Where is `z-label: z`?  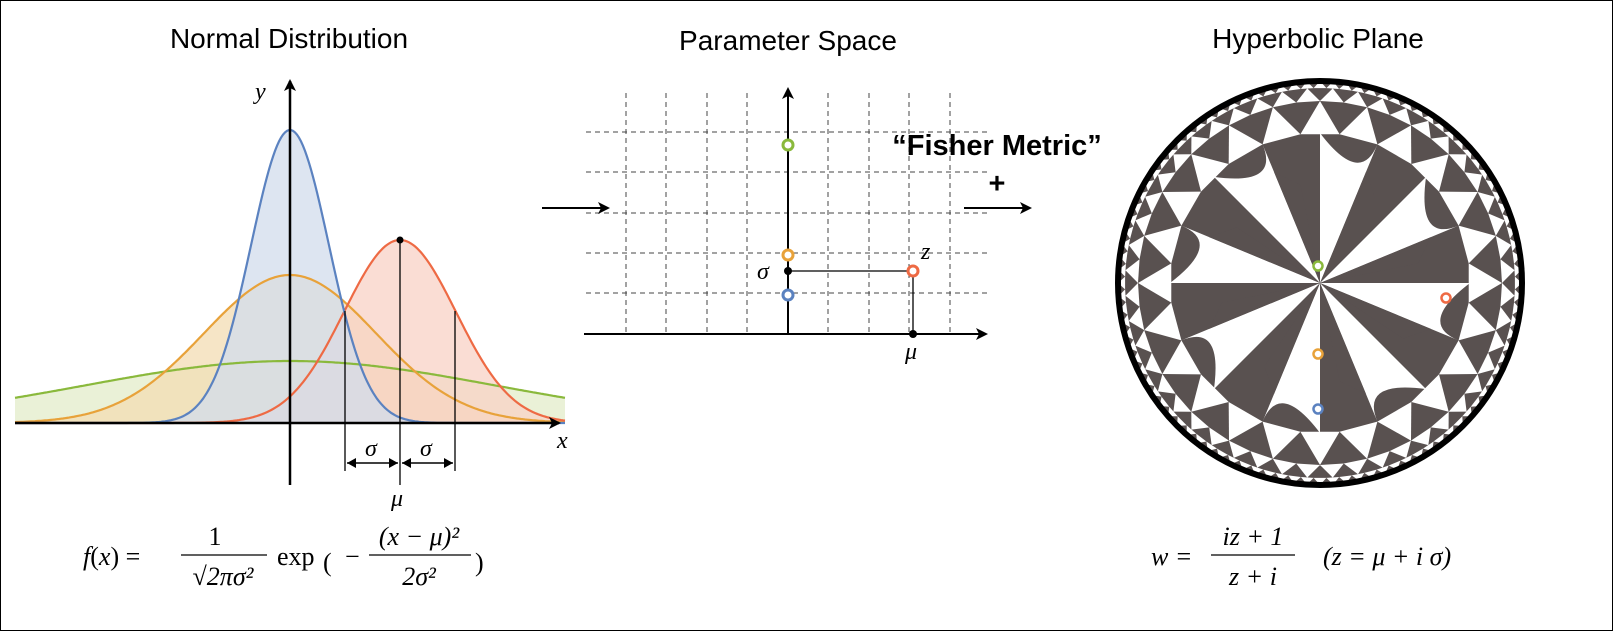
z-label: z is located at coordinates (925, 252).